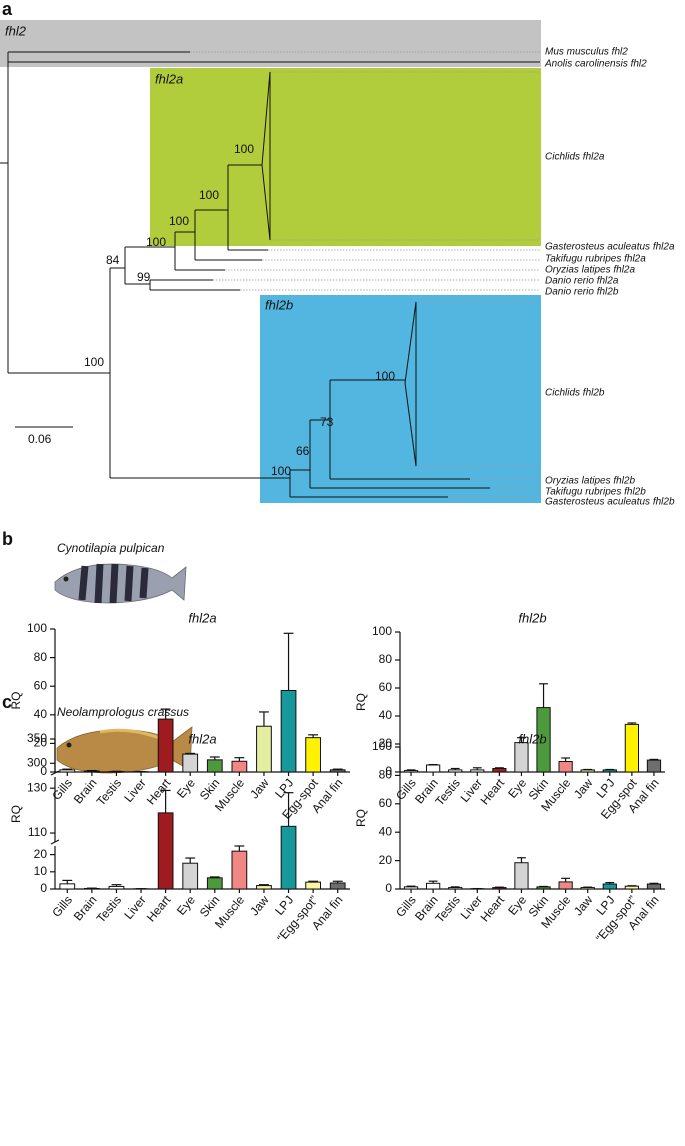 This screenshot has width=685, height=1146. I want to click on clade-label: fhl2b, so click(279, 304).